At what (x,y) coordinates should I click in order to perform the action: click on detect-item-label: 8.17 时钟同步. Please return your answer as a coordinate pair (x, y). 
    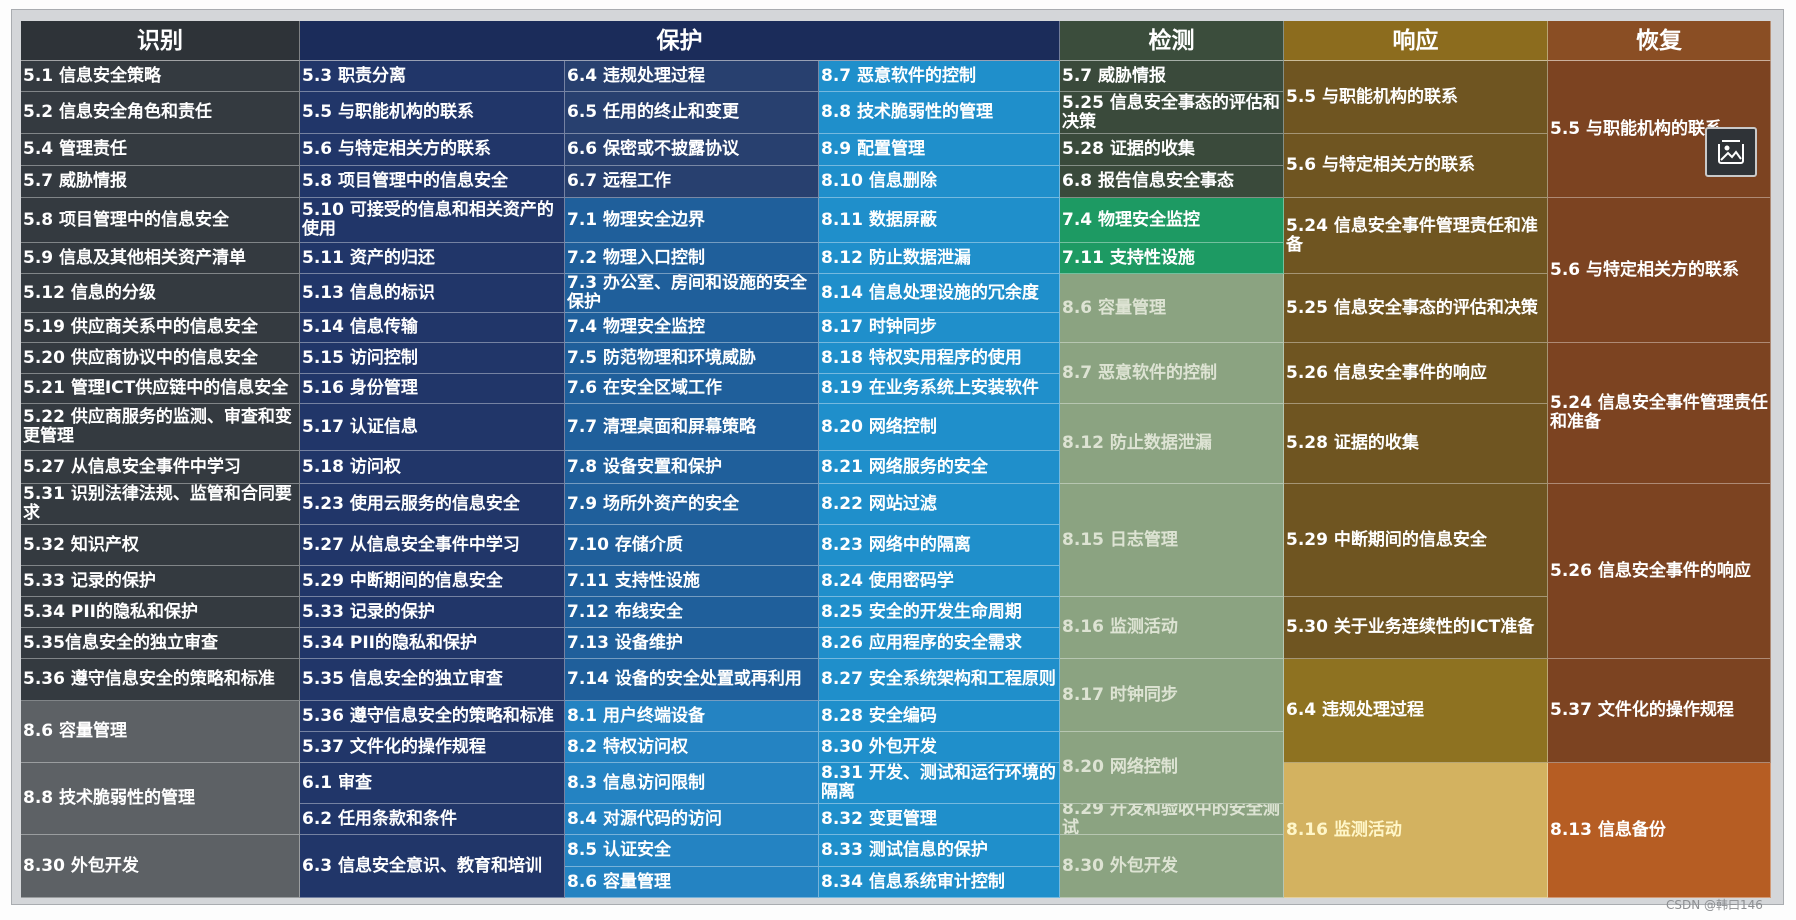
    Looking at the image, I should click on (1120, 694).